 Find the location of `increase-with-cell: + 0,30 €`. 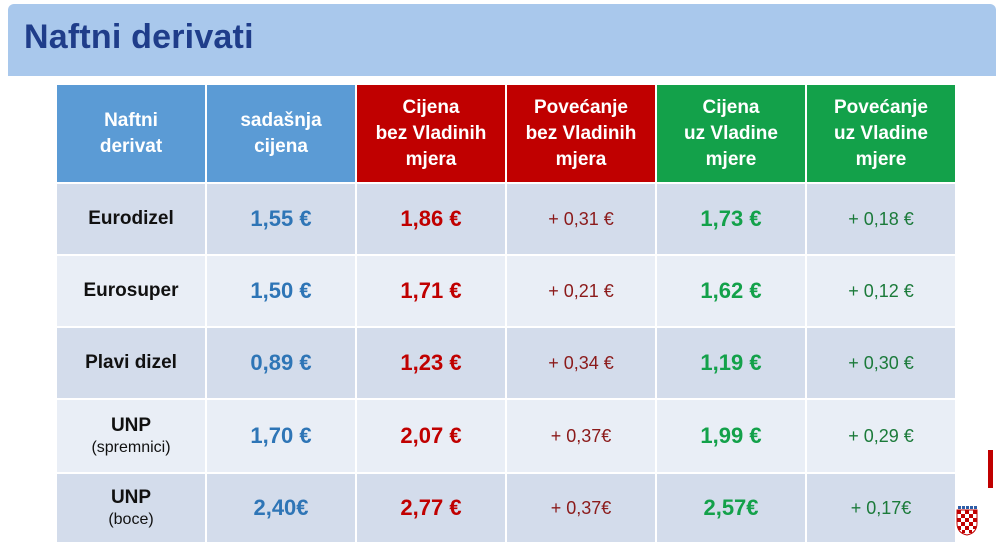

increase-with-cell: + 0,30 € is located at coordinates (882, 364).